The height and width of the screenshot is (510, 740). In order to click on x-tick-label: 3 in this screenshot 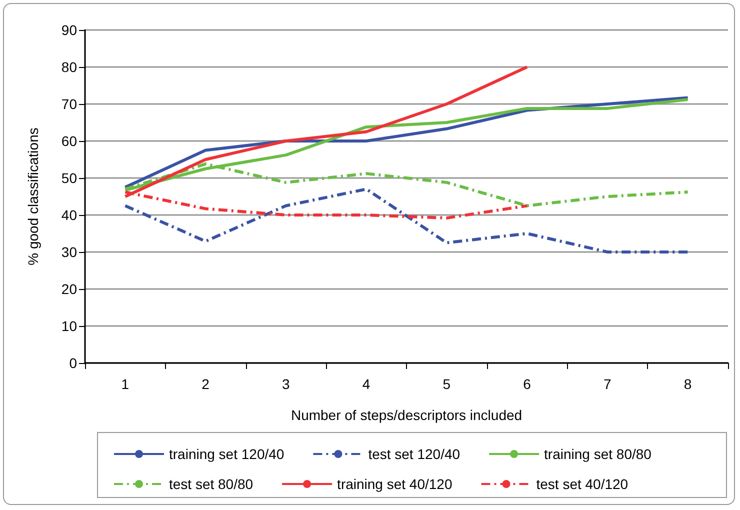, I will do `click(286, 384)`.